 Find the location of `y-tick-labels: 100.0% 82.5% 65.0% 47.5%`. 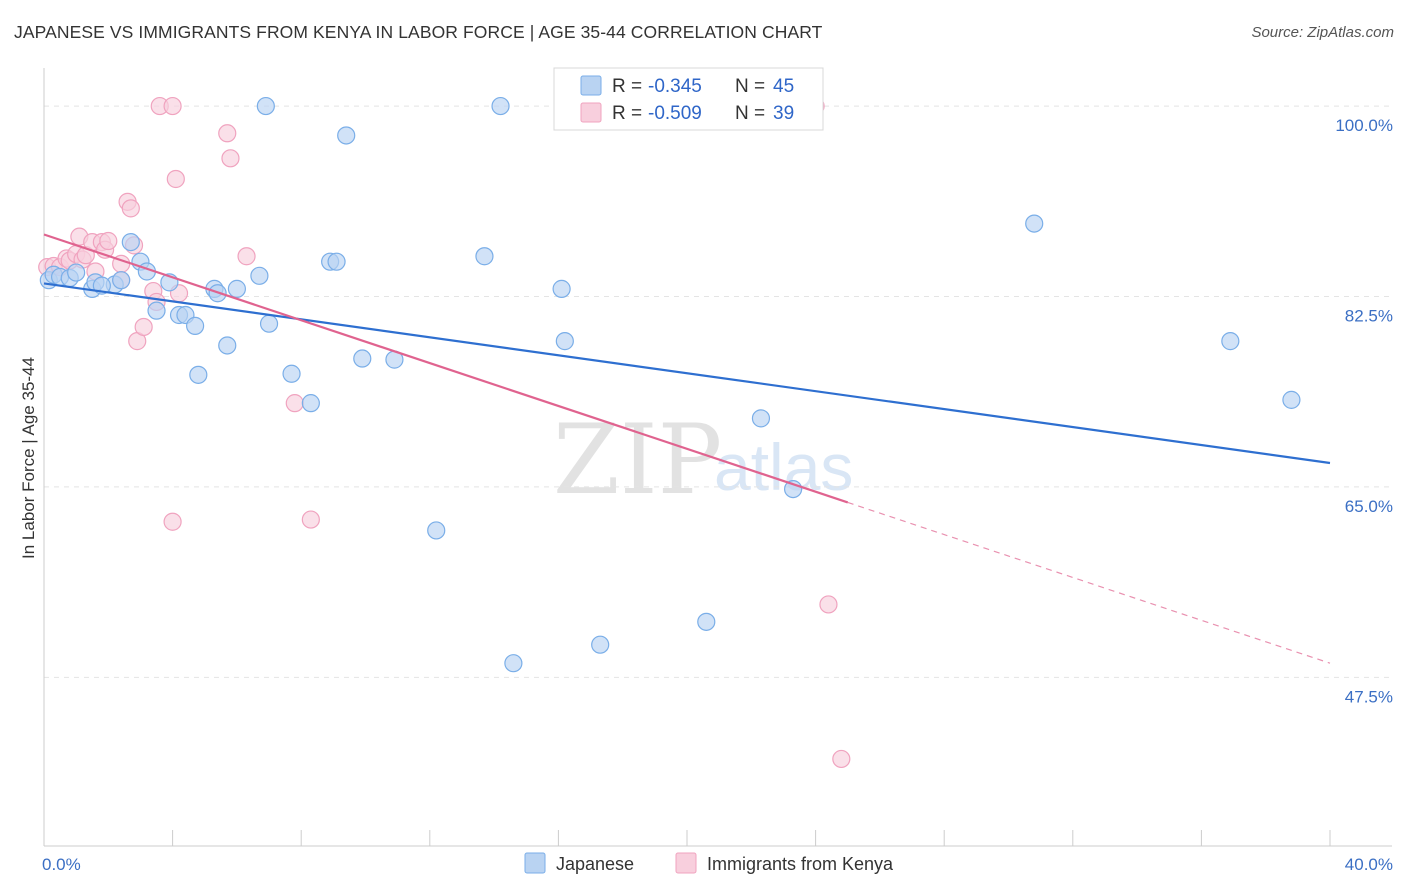

y-tick-labels: 100.0% 82.5% 65.0% 47.5% is located at coordinates (1364, 411).